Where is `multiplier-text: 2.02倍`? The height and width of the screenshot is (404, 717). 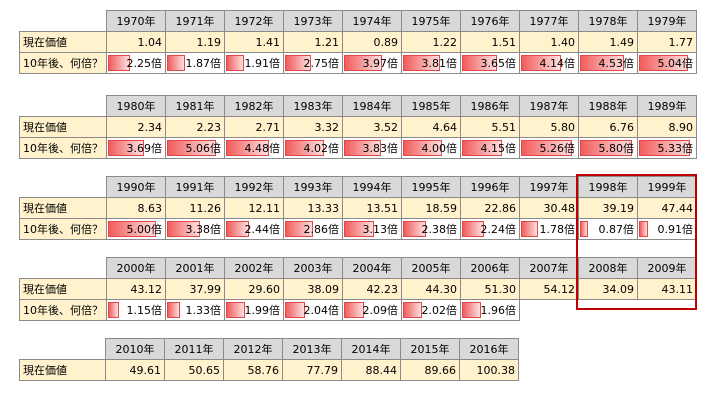
multiplier-text: 2.02倍 is located at coordinates (439, 310).